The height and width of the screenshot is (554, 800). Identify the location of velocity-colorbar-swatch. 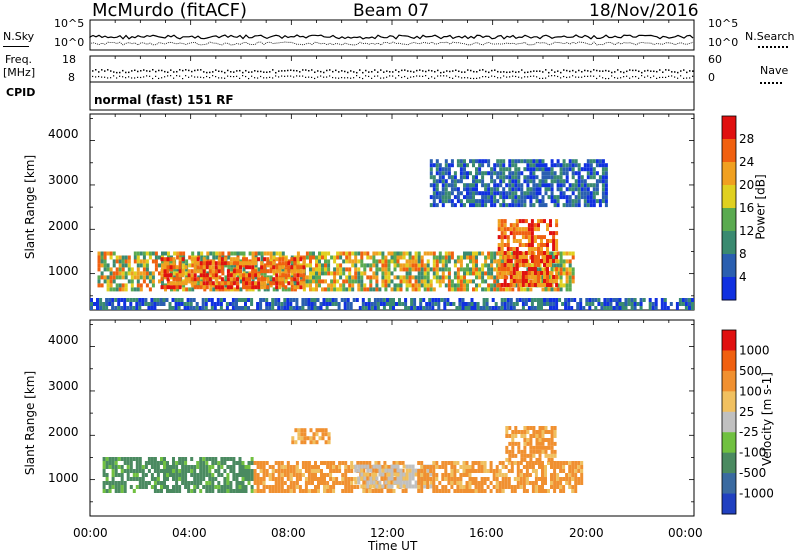
(729, 402).